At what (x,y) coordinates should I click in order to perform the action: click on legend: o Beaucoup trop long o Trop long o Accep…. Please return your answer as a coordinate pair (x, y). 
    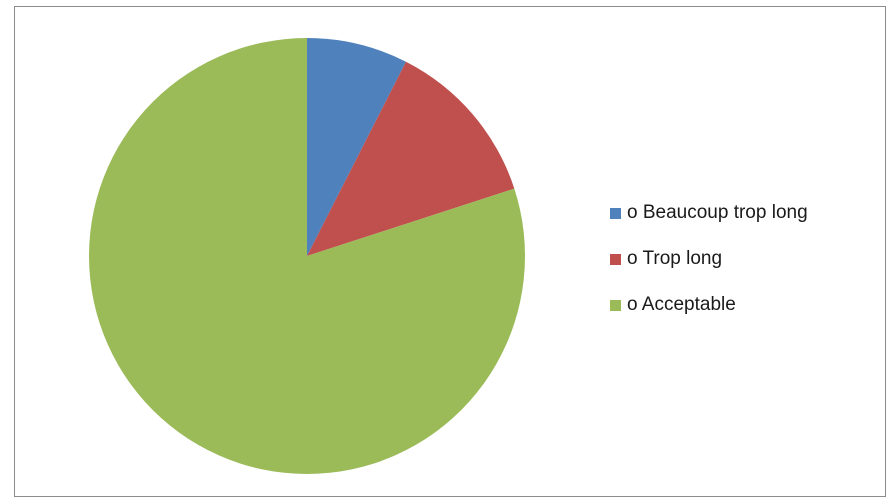
    Looking at the image, I should click on (709, 269).